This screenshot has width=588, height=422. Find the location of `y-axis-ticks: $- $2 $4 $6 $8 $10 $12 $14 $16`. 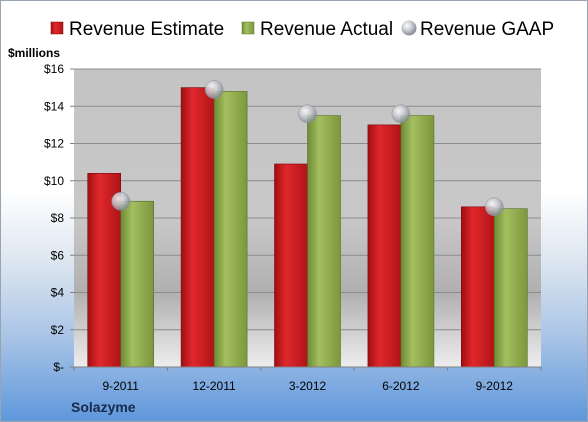

y-axis-ticks: $- $2 $4 $6 $8 $10 $12 $14 $16 is located at coordinates (59, 218).